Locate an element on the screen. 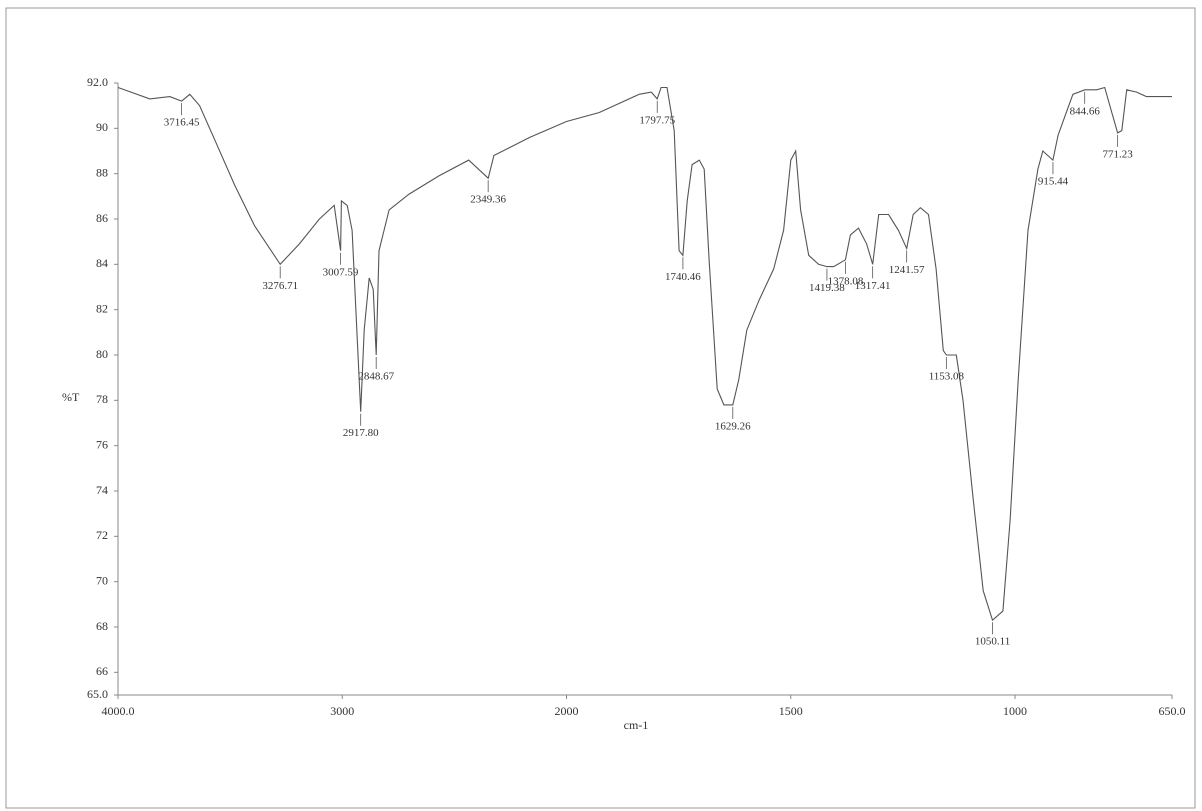 The image size is (1202, 811). y-tick-label: 84 is located at coordinates (102, 263).